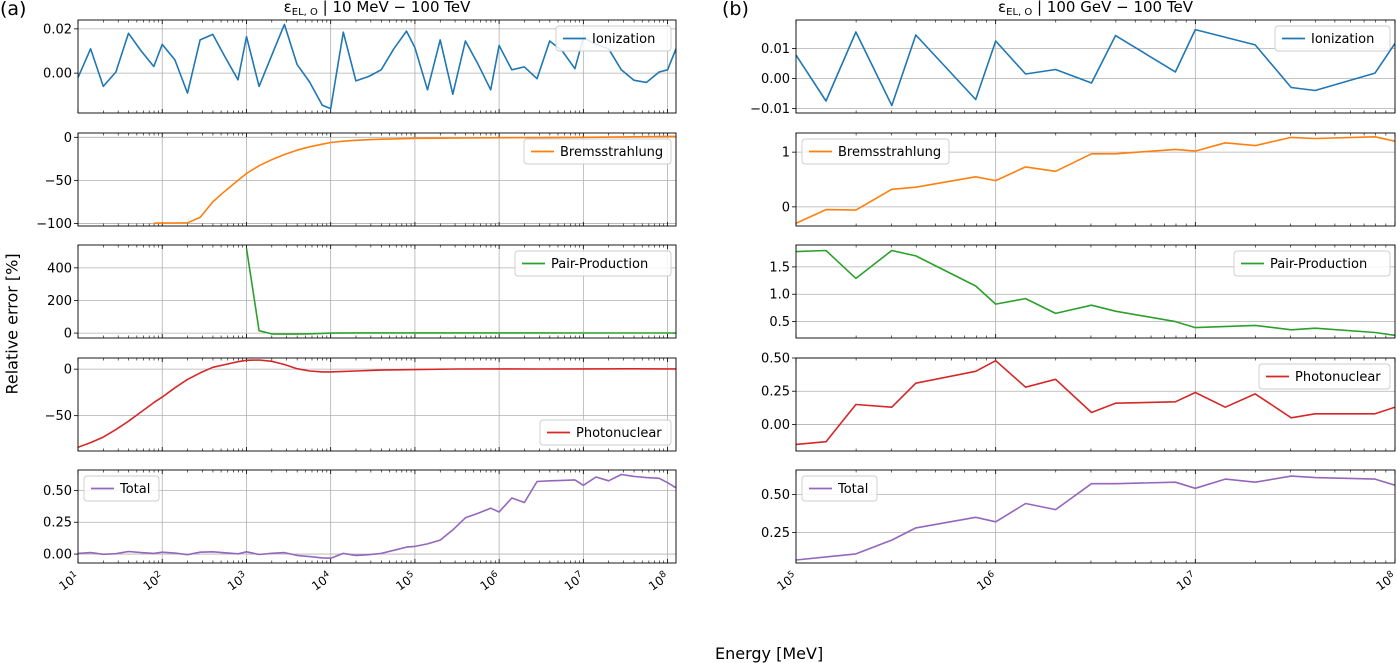 This screenshot has width=1397, height=663. I want to click on series-line-photonuclear, so click(1095, 402).